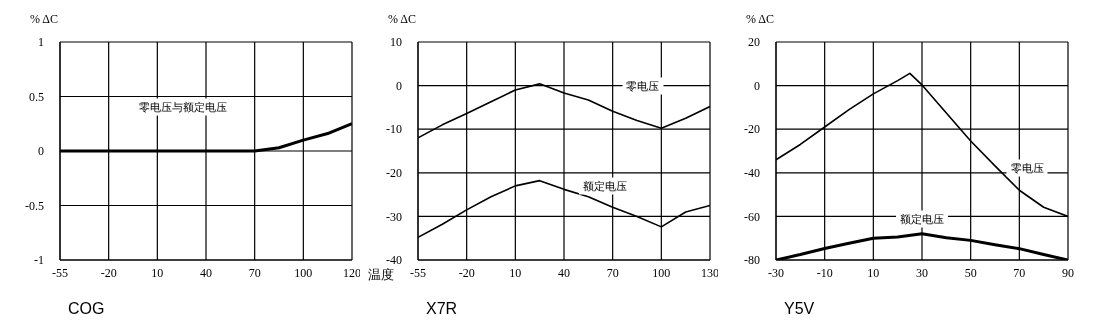 The image size is (1096, 330). I want to click on y-tick-label: -80, so click(752, 260).